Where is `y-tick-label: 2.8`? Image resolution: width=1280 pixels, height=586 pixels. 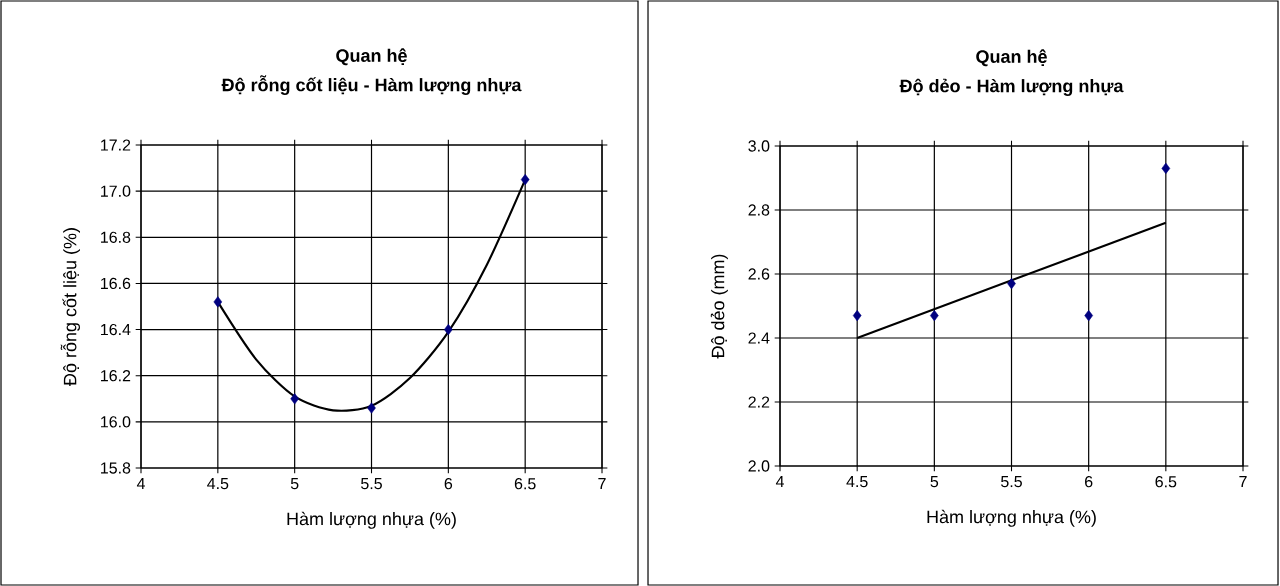
y-tick-label: 2.8 is located at coordinates (759, 210).